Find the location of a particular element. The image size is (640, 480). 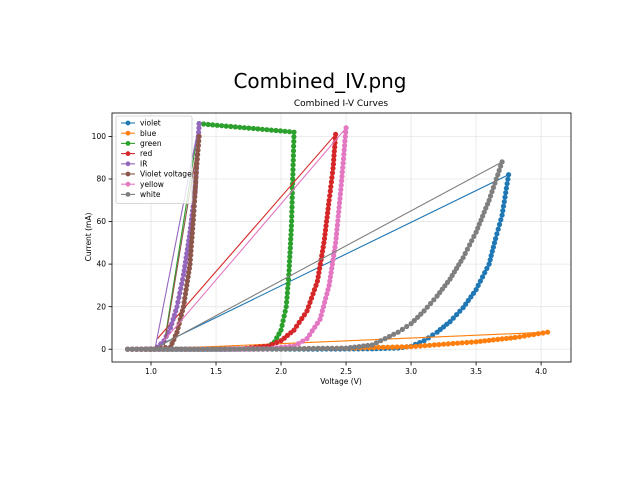

legend-label: yellow is located at coordinates (152, 184).